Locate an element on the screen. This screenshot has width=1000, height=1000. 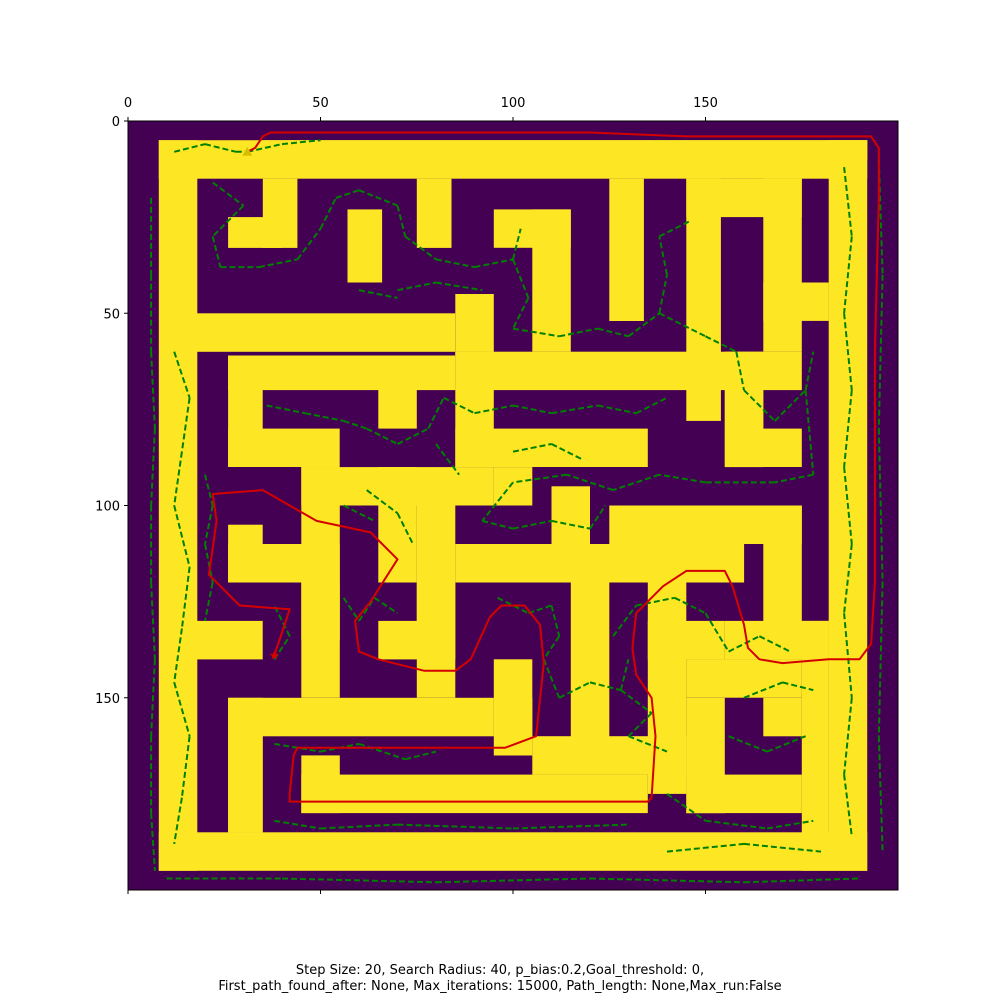
x-tick-label: 100 is located at coordinates (513, 103).